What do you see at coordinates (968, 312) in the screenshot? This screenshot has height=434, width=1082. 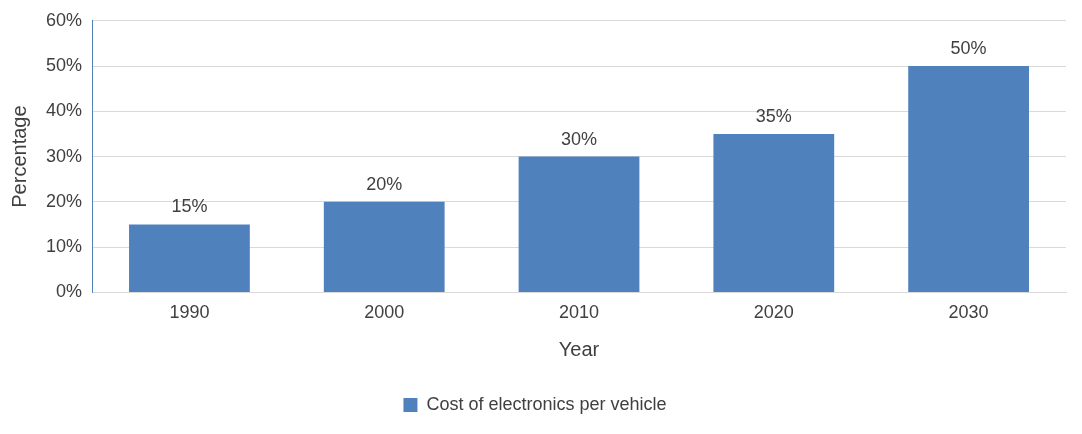 I see `x-tick-label: 2030` at bounding box center [968, 312].